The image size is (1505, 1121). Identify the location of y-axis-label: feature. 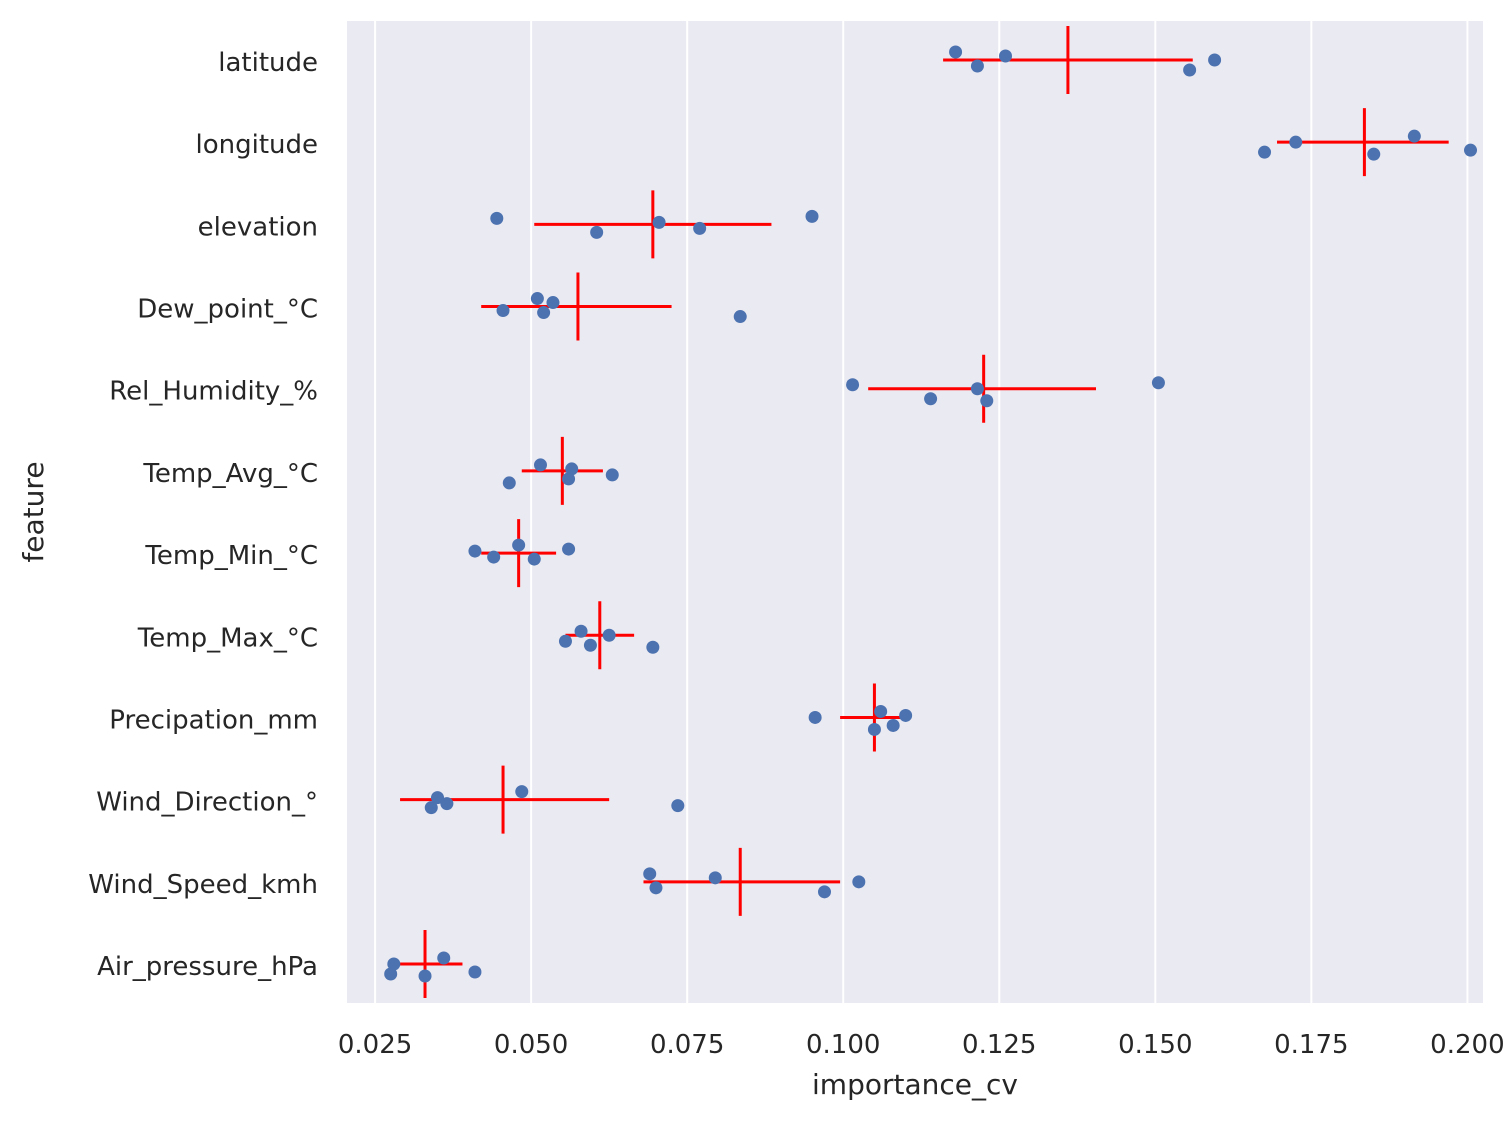
(33, 511).